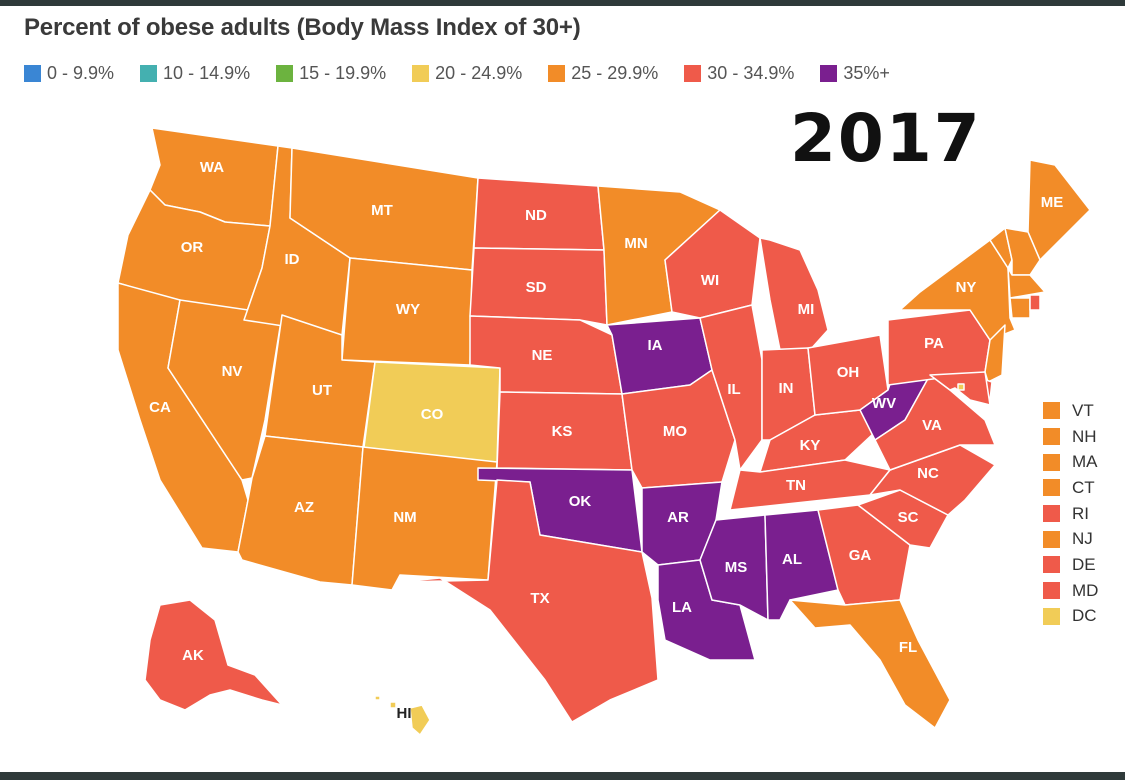 This screenshot has width=1125, height=780. I want to click on legend-item: 25 - 29.9%, so click(603, 73).